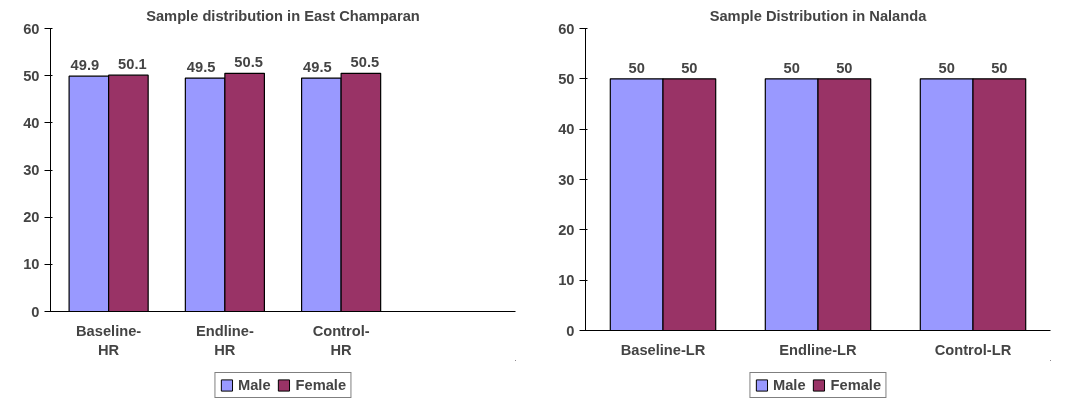  I want to click on x-tick-label: Endline-HR, so click(224, 340).